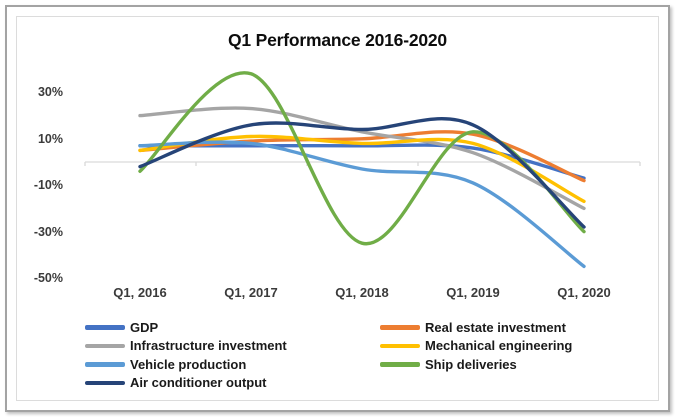  I want to click on y-tick-label: -50%, so click(48, 278).